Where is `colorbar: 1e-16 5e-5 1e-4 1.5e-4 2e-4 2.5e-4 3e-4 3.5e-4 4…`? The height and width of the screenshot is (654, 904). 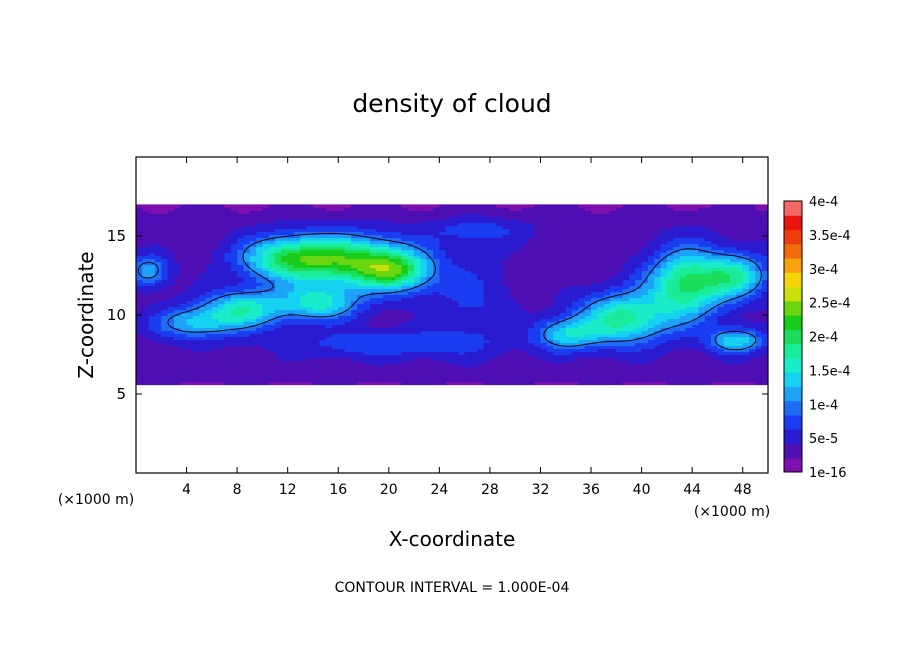 colorbar: 1e-16 5e-5 1e-4 1.5e-4 2e-4 2.5e-4 3e-4 3.5e-4 4… is located at coordinates (817, 338).